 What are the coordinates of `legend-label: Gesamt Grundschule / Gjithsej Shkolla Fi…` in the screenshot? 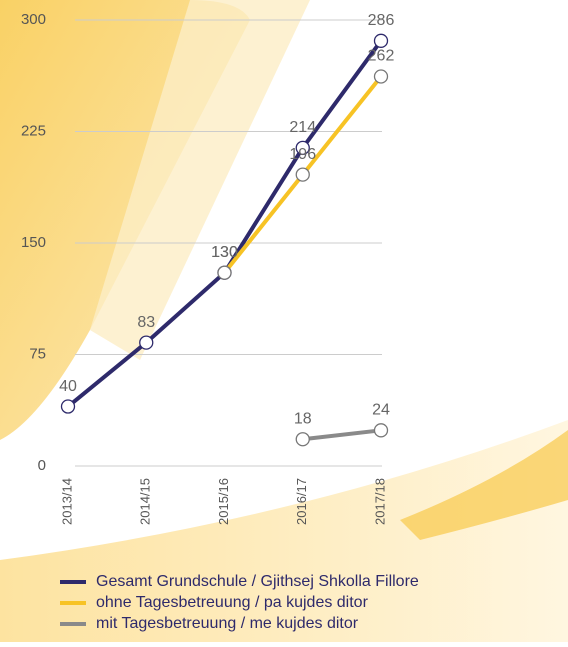 It's located at (257, 581).